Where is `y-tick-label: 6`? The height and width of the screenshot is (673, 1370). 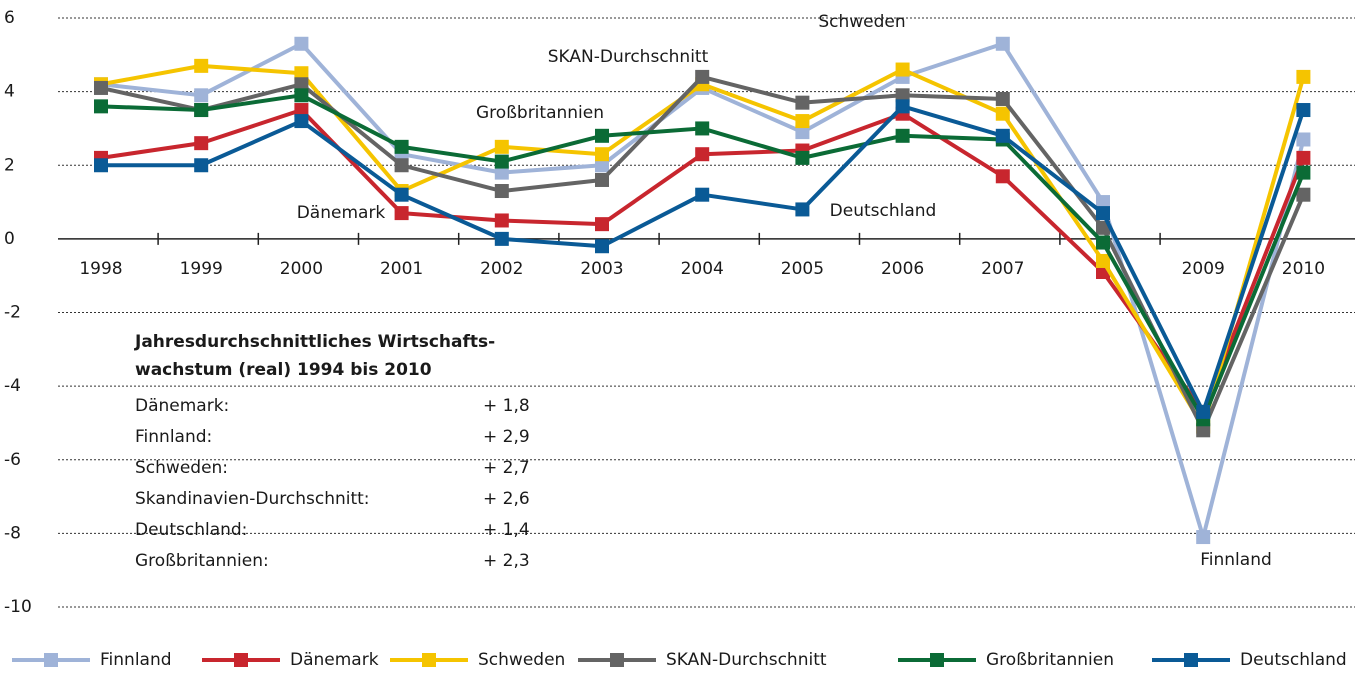
y-tick-label: 6 is located at coordinates (9, 18).